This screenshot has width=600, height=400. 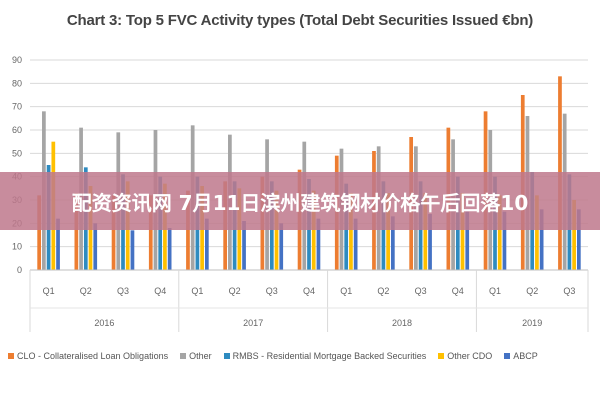 What do you see at coordinates (532, 323) in the screenshot?
I see `x-group-label: 2019` at bounding box center [532, 323].